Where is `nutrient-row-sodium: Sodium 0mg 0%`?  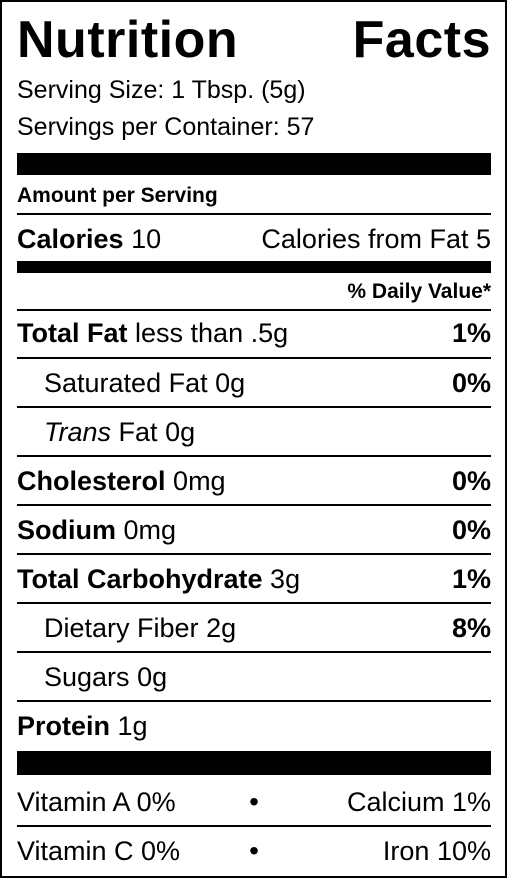 nutrient-row-sodium: Sodium 0mg 0% is located at coordinates (254, 530).